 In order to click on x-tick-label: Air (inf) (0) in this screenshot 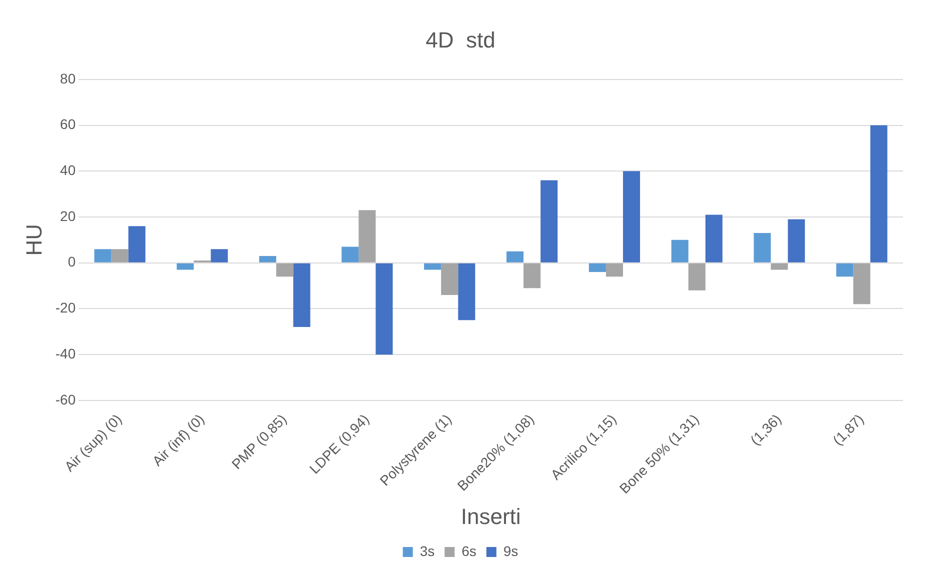, I will do `click(178, 439)`.